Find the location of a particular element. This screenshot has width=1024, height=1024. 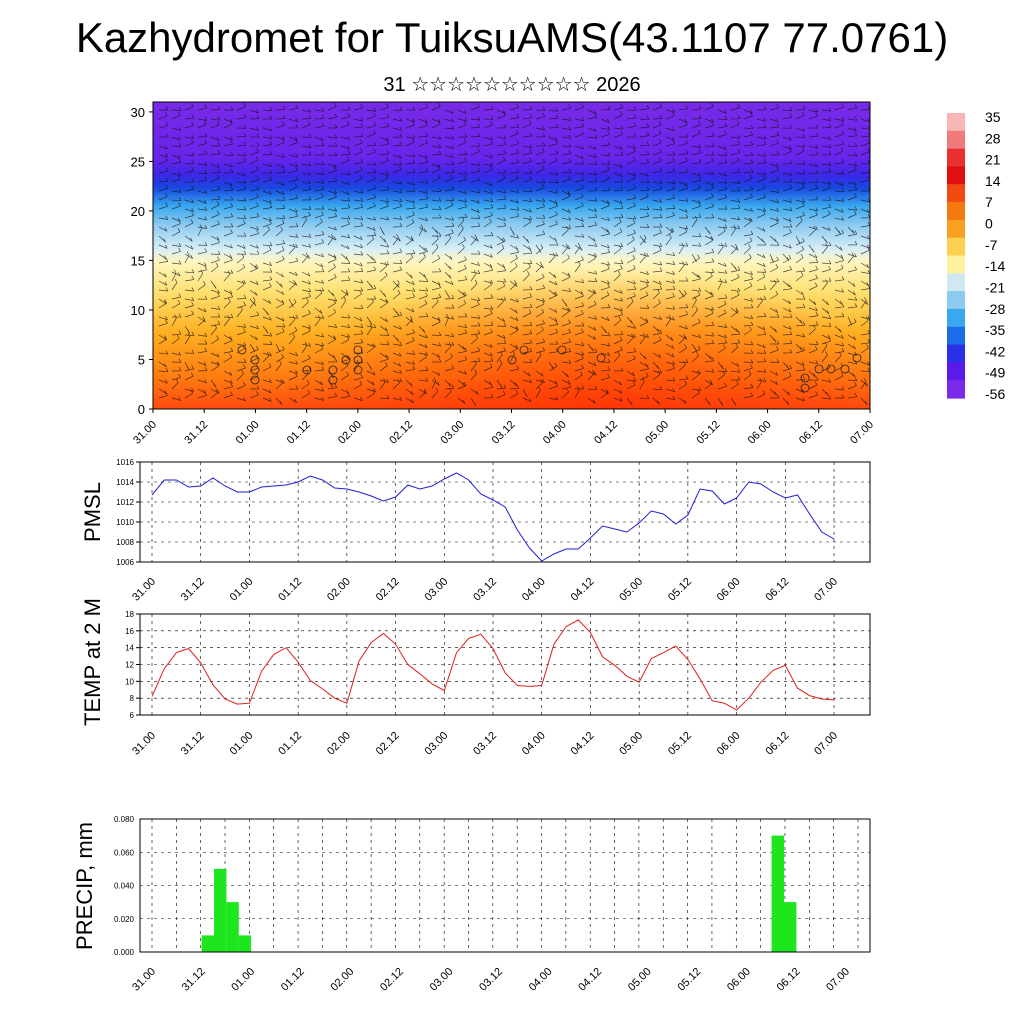

pmsl-xtick-label-11: 05.12 is located at coordinates (680, 590).